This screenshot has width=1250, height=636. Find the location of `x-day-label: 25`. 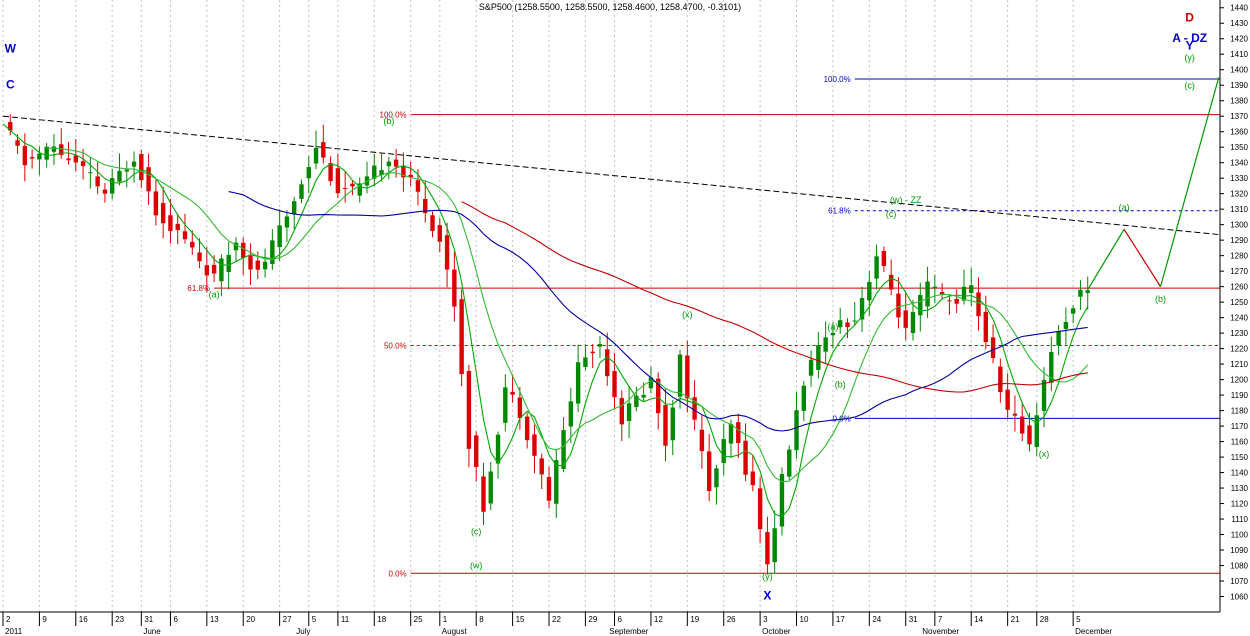

x-day-label: 25 is located at coordinates (418, 619).